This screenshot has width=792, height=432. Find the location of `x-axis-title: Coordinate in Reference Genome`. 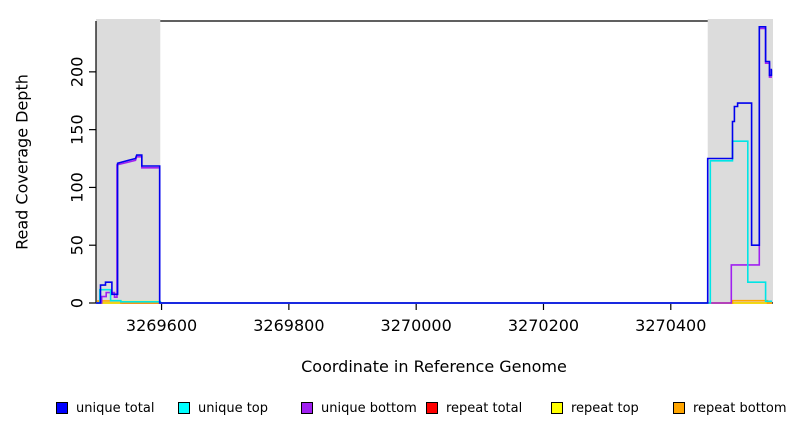

x-axis-title: Coordinate in Reference Genome is located at coordinates (434, 366).